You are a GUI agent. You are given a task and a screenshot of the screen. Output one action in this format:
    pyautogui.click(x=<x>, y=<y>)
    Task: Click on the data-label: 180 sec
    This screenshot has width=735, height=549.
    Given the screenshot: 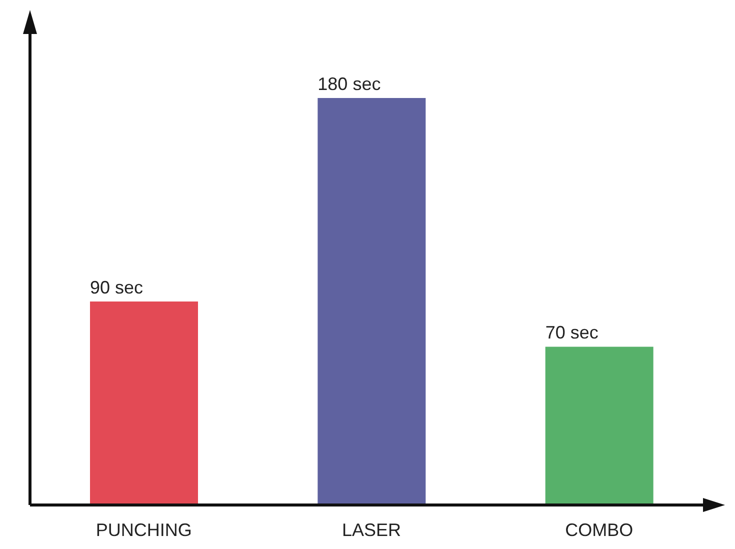 What is the action you would take?
    pyautogui.click(x=349, y=84)
    